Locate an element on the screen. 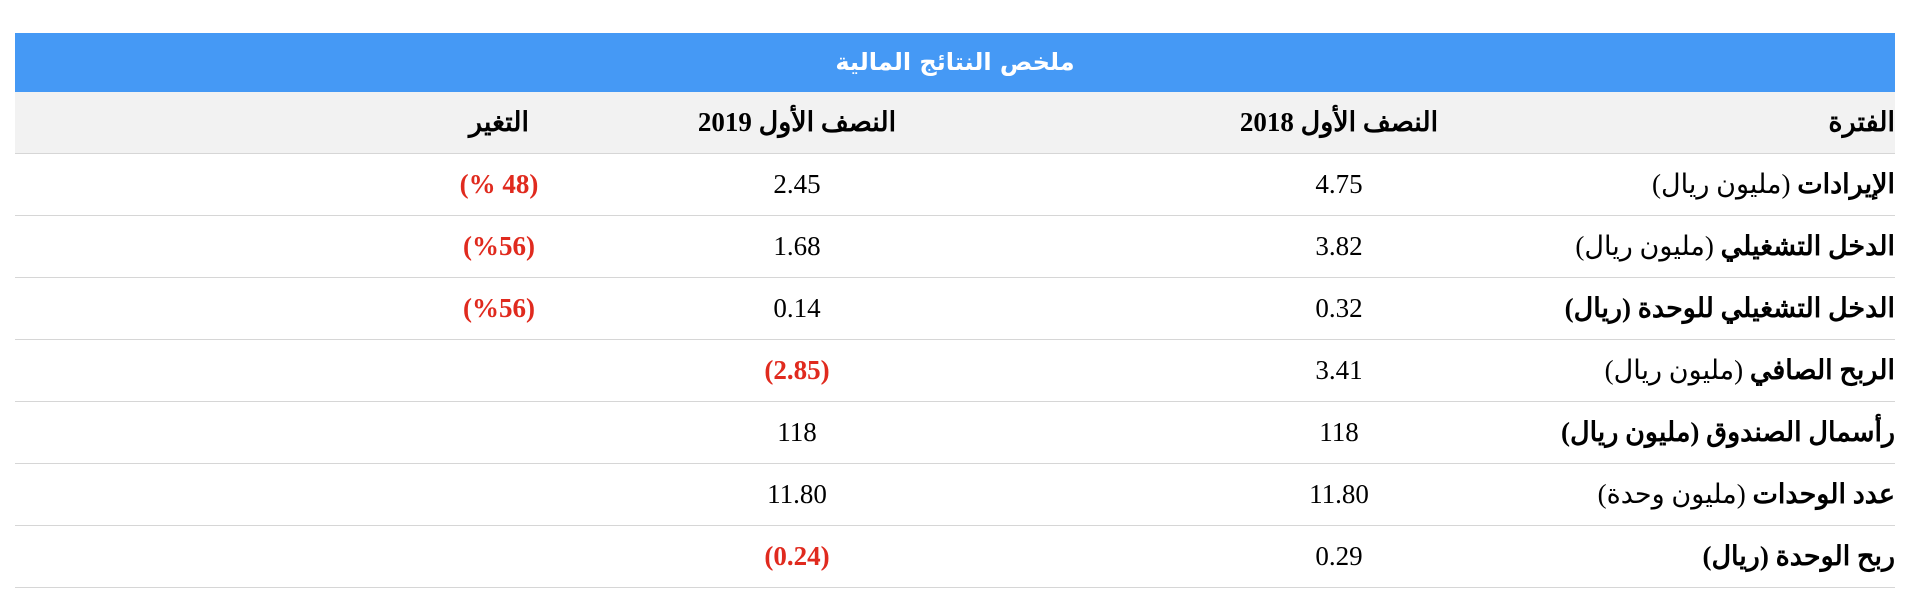  table-title: ملخص النتائج المالية is located at coordinates (955, 62).